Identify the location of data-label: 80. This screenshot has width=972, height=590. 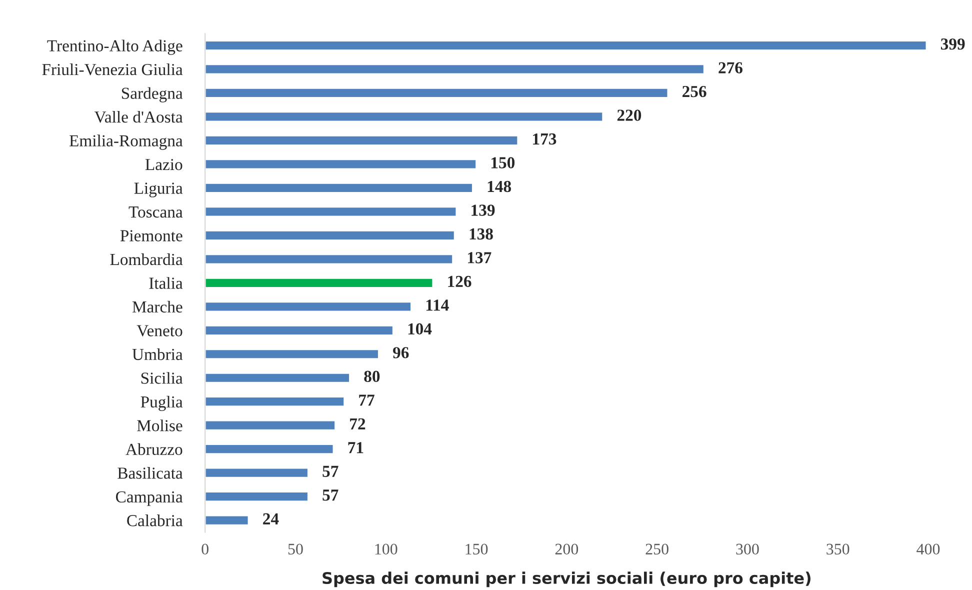
(372, 376).